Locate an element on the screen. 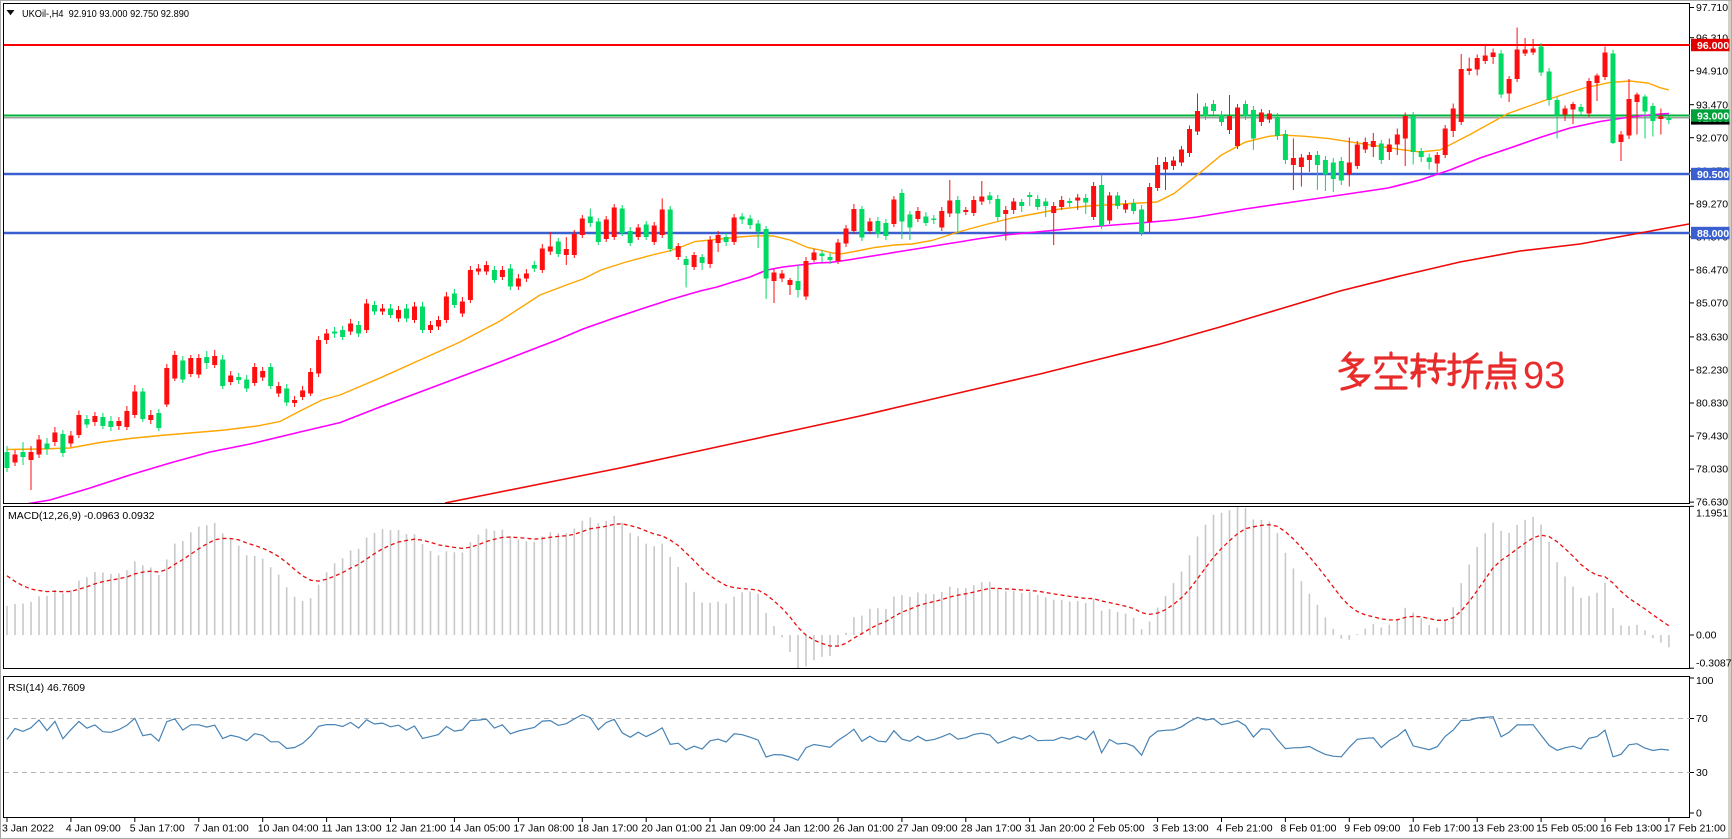 The height and width of the screenshot is (839, 1732). svg-text: 11 Jan 13:00 is located at coordinates (352, 829).